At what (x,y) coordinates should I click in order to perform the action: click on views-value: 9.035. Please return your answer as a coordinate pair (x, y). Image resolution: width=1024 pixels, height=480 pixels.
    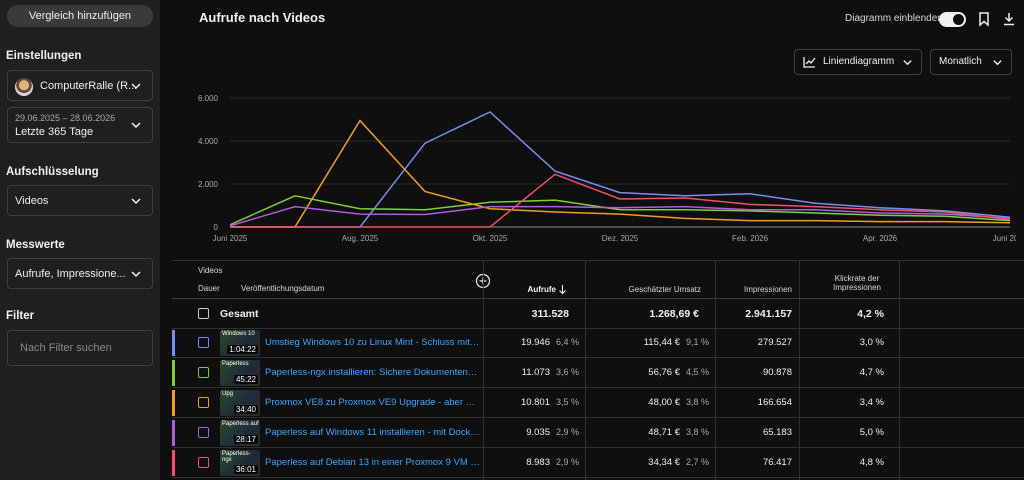
    Looking at the image, I should click on (538, 432).